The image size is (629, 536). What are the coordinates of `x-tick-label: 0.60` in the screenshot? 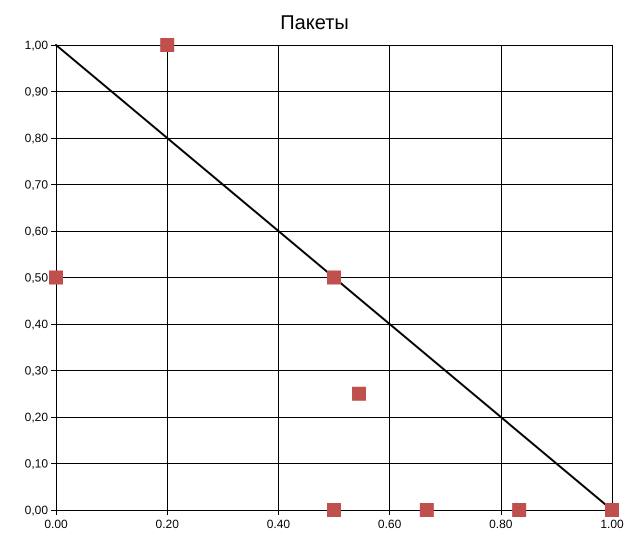 It's located at (390, 524).